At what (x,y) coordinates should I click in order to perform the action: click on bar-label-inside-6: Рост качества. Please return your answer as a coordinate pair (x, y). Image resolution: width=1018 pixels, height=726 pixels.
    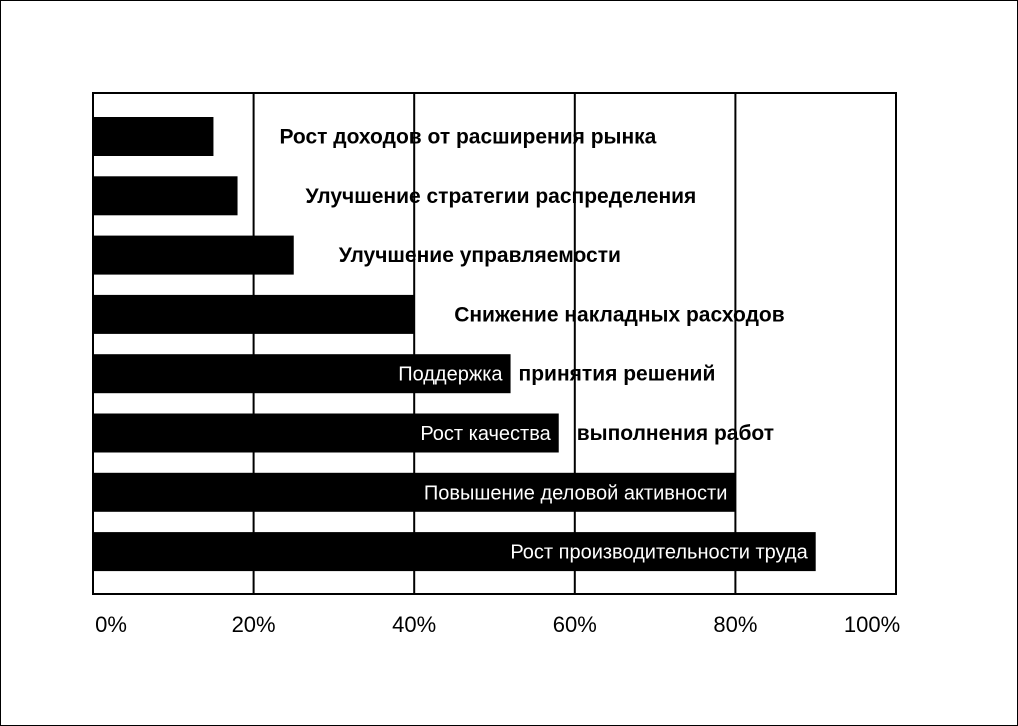
    Looking at the image, I should click on (485, 434).